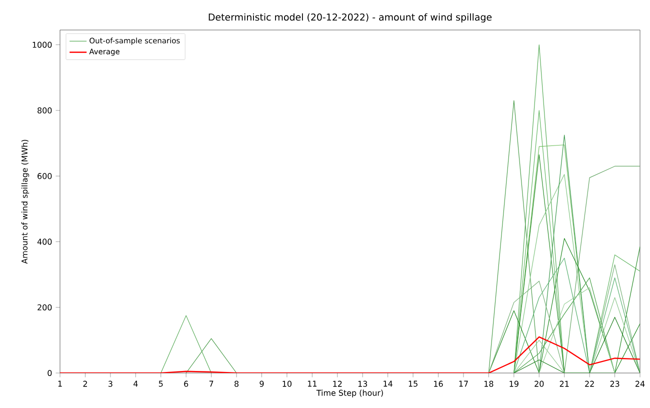 This screenshot has height=408, width=650. What do you see at coordinates (350, 17) in the screenshot?
I see `chart-title: Deterministic model (20-12-2022) - amount of wind spillage` at bounding box center [350, 17].